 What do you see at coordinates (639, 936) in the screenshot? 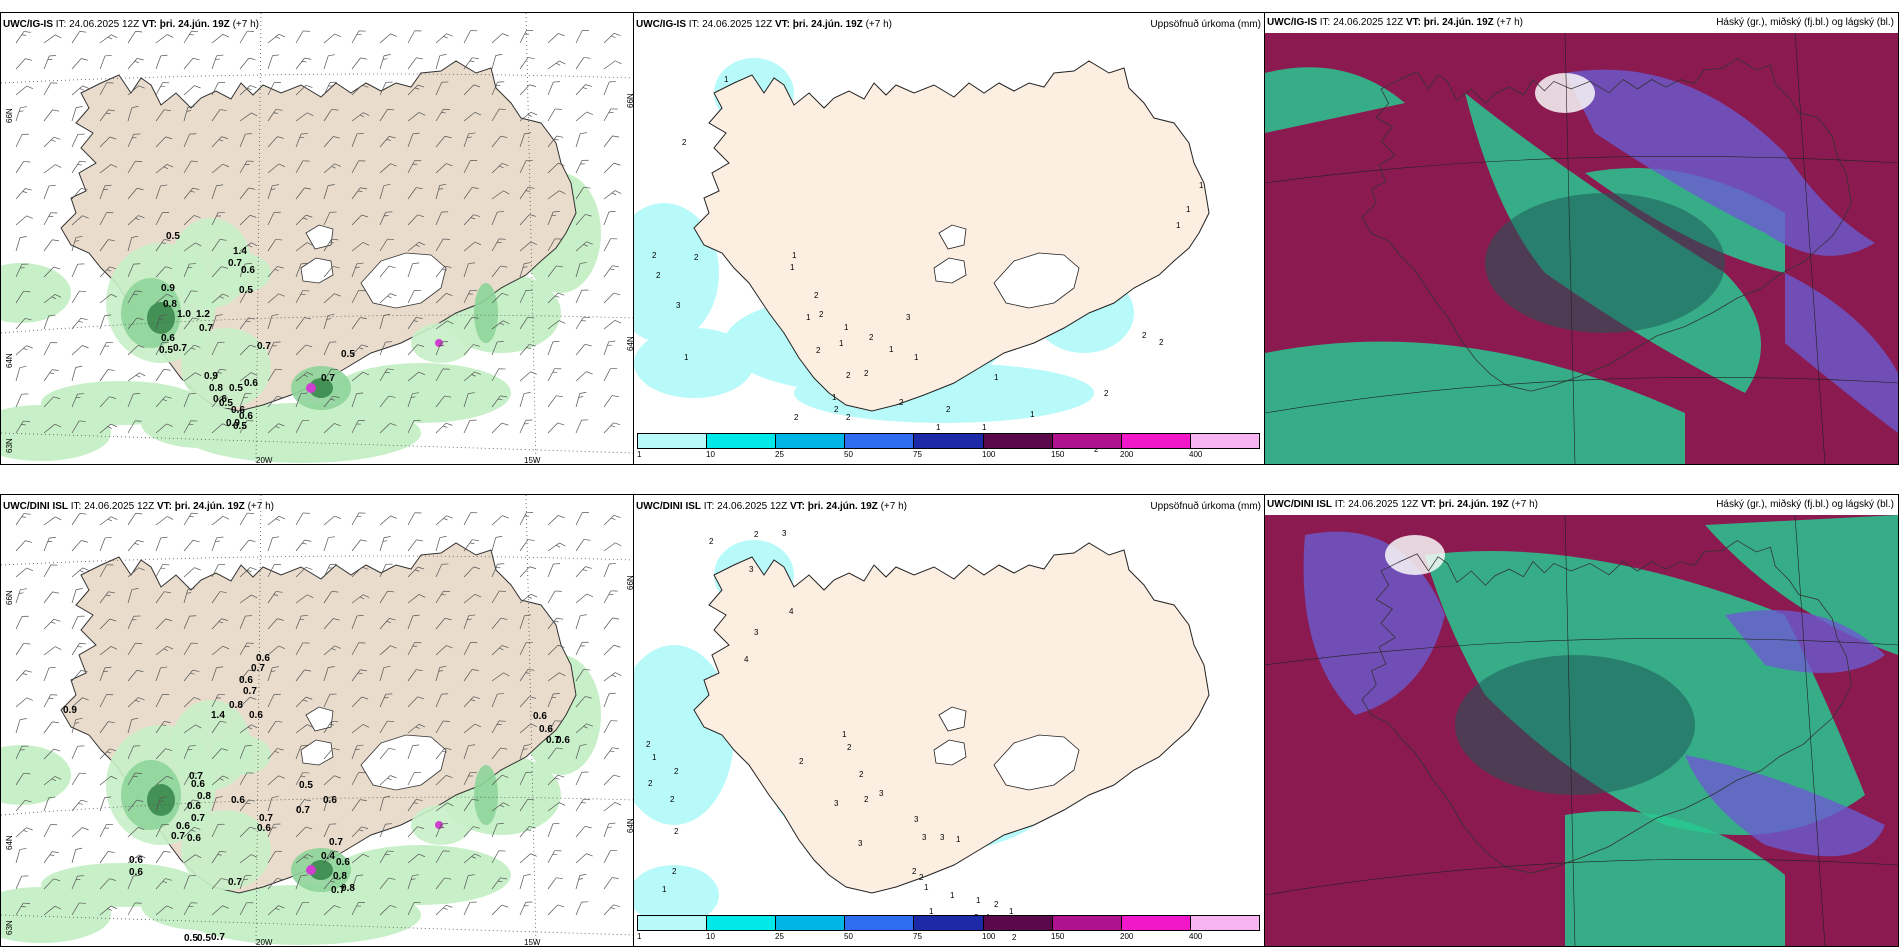
I see `colorbar-label: 1` at bounding box center [639, 936].